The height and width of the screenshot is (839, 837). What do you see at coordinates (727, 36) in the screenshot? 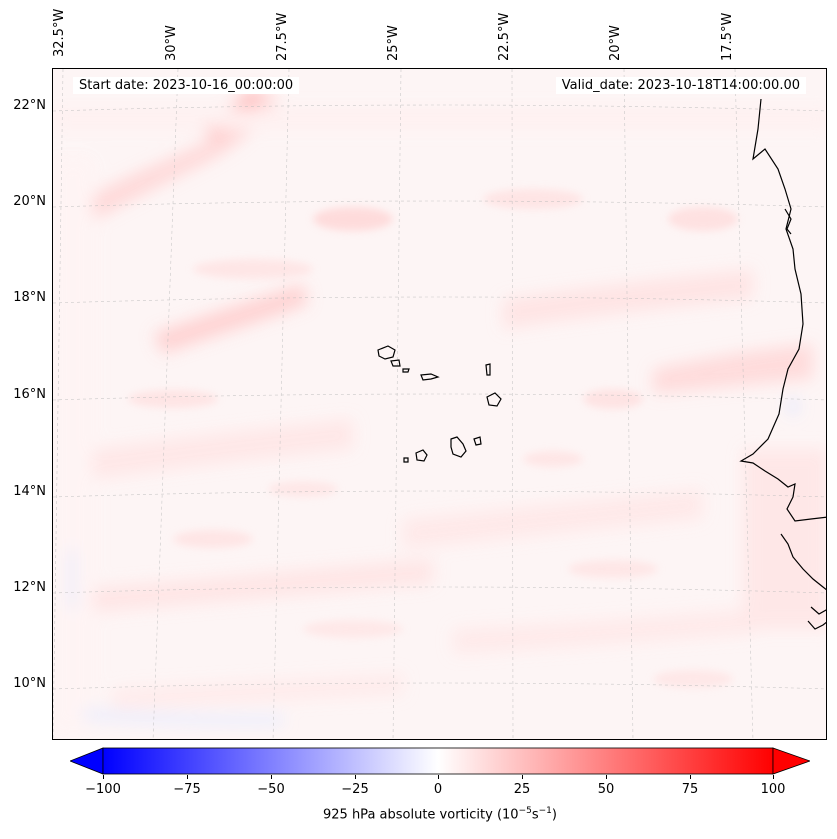
I see `lon-label-17-5w: 17.5°W` at bounding box center [727, 36].